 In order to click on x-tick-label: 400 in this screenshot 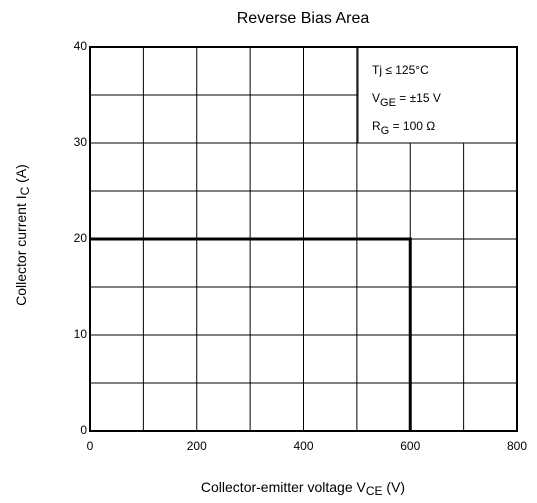, I will do `click(303, 446)`.